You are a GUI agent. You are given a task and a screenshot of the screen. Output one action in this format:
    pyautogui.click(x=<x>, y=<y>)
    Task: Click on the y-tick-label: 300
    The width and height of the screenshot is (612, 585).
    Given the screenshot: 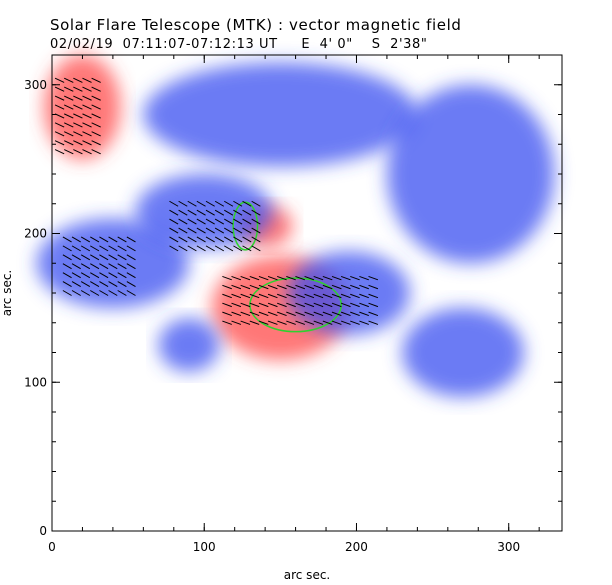 What is the action you would take?
    pyautogui.click(x=35, y=85)
    